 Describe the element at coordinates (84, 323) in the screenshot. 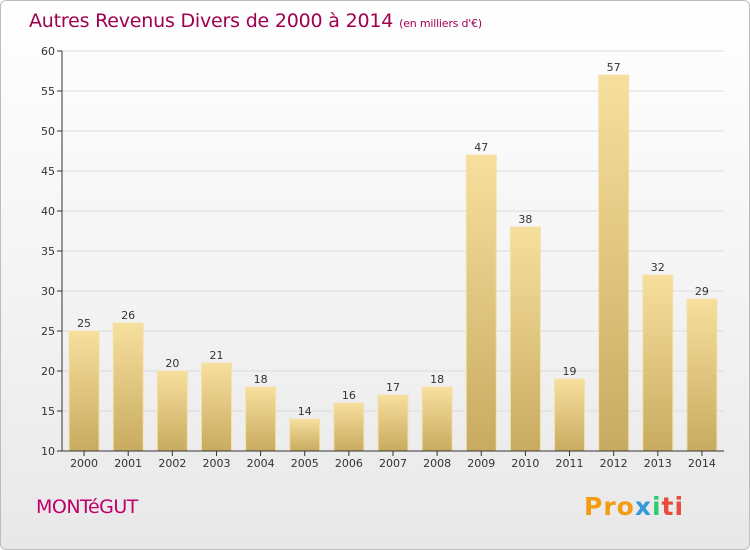

I see `bar-value-label: 25` at that location.